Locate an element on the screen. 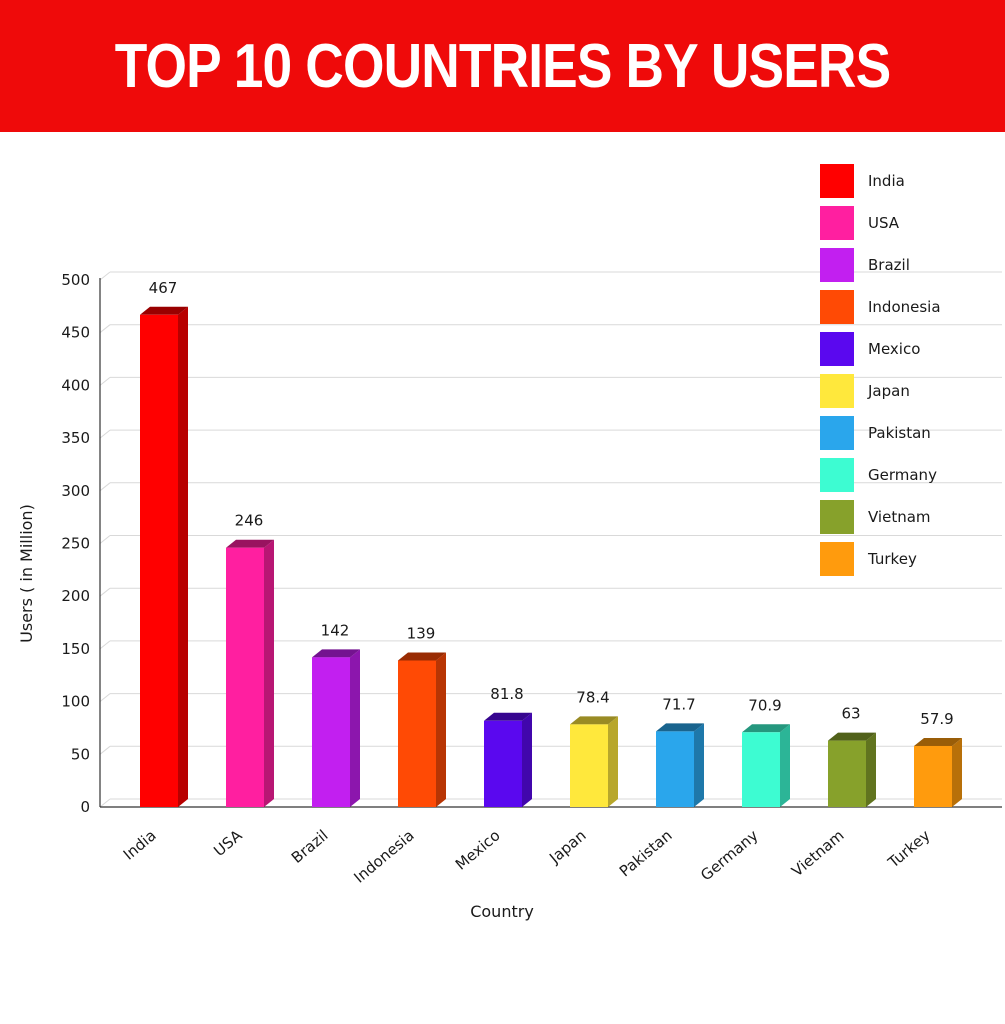 The width and height of the screenshot is (1005, 1024). y-tick-label: 500 is located at coordinates (75, 280).